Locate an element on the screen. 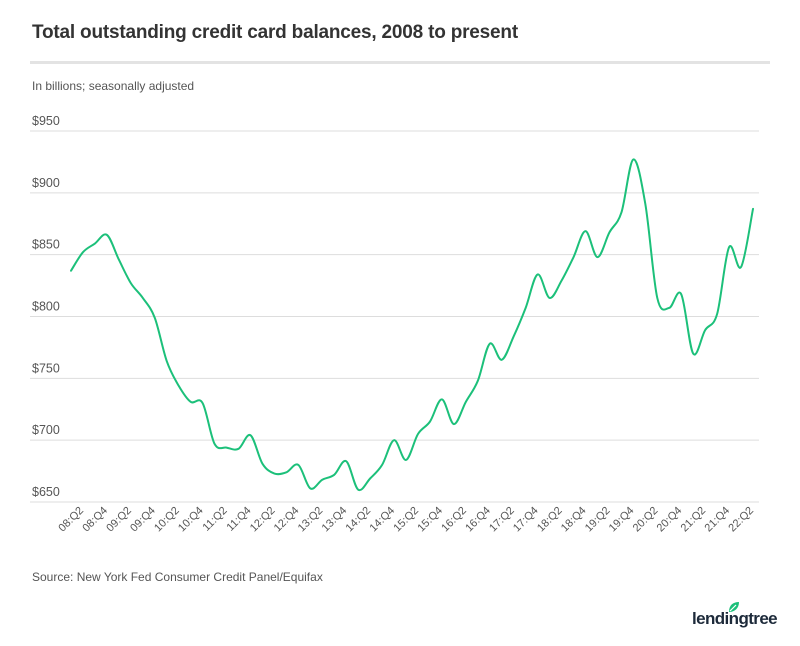 This screenshot has height=646, width=800. x-tick-label: 17:Q2 is located at coordinates (502, 520).